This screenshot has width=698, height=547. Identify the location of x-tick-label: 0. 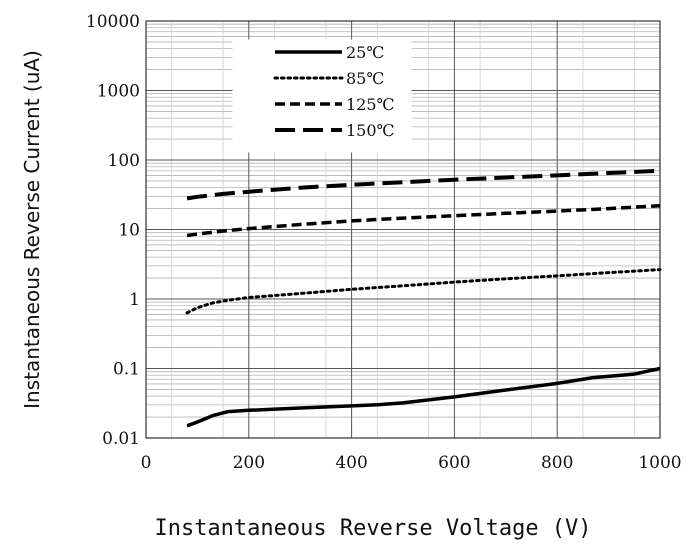
(146, 463).